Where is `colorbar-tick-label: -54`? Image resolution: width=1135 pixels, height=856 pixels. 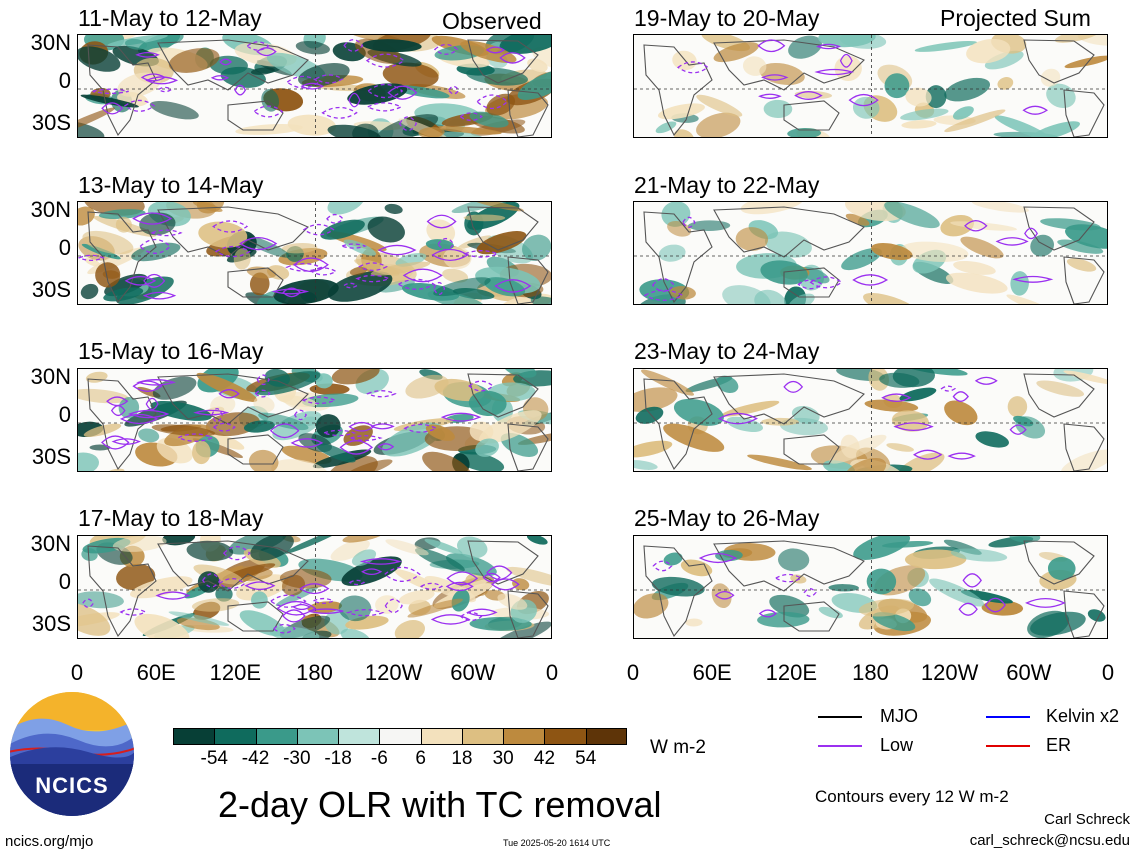 colorbar-tick-label: -54 is located at coordinates (214, 758).